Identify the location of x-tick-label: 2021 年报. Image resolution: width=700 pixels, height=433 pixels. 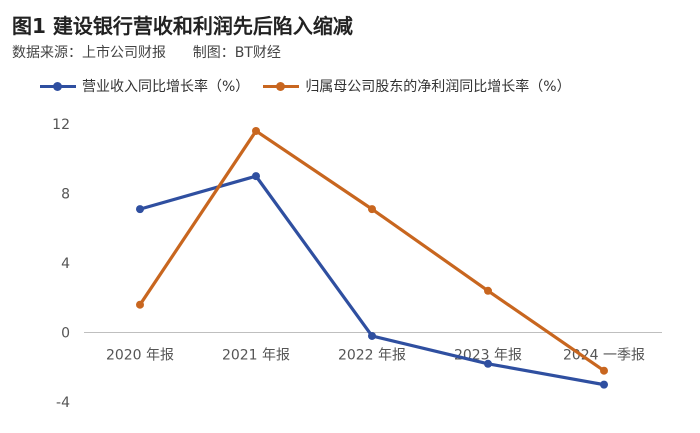
(256, 356).